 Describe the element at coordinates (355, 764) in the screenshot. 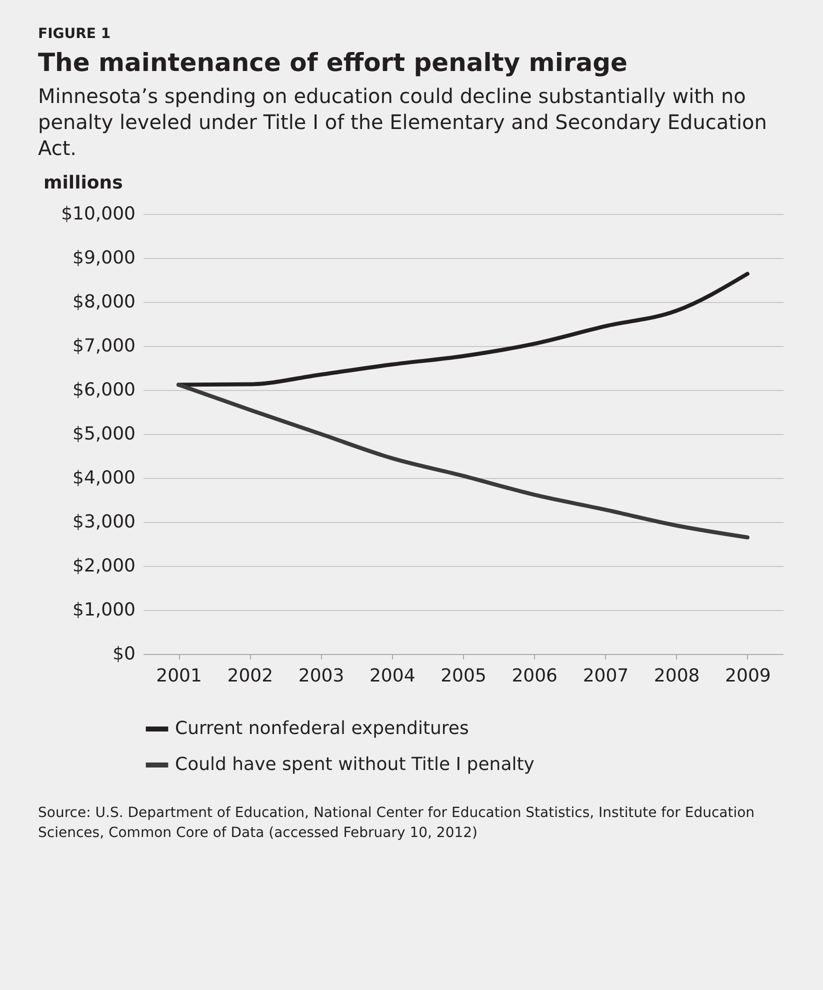

I see `legend-label: Could have spent without Title I penalty` at that location.